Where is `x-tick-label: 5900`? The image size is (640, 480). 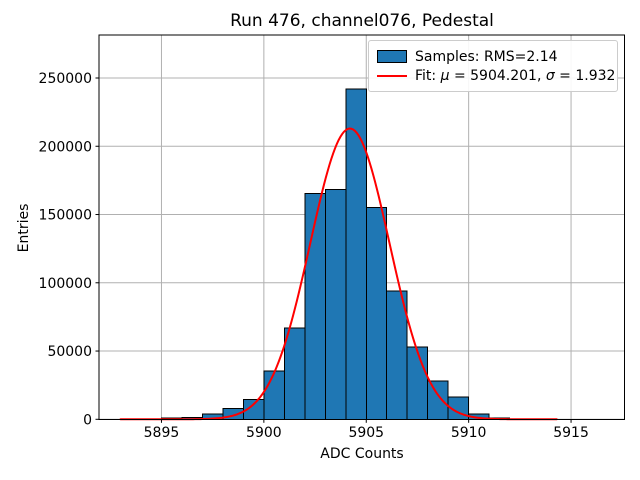
x-tick-label: 5900 is located at coordinates (264, 433).